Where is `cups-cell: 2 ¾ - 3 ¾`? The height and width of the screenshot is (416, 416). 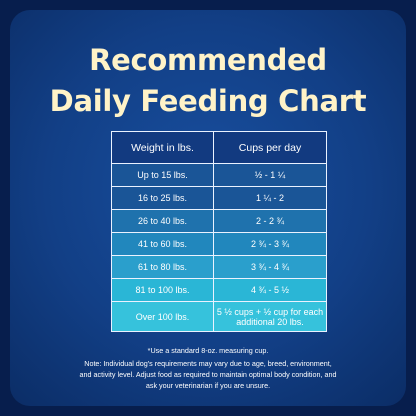
cups-cell: 2 ¾ - 3 ¾ is located at coordinates (270, 244).